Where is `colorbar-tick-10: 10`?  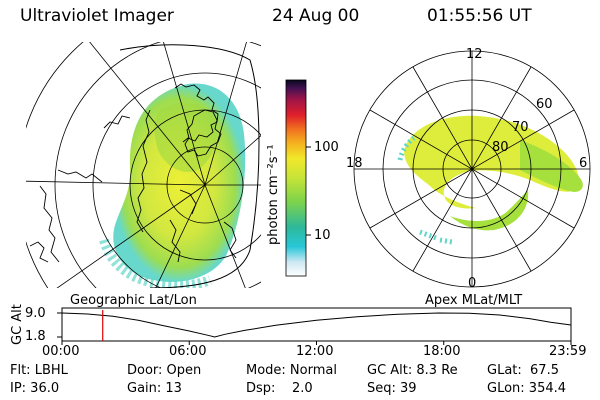 colorbar-tick-10: 10 is located at coordinates (322, 235).